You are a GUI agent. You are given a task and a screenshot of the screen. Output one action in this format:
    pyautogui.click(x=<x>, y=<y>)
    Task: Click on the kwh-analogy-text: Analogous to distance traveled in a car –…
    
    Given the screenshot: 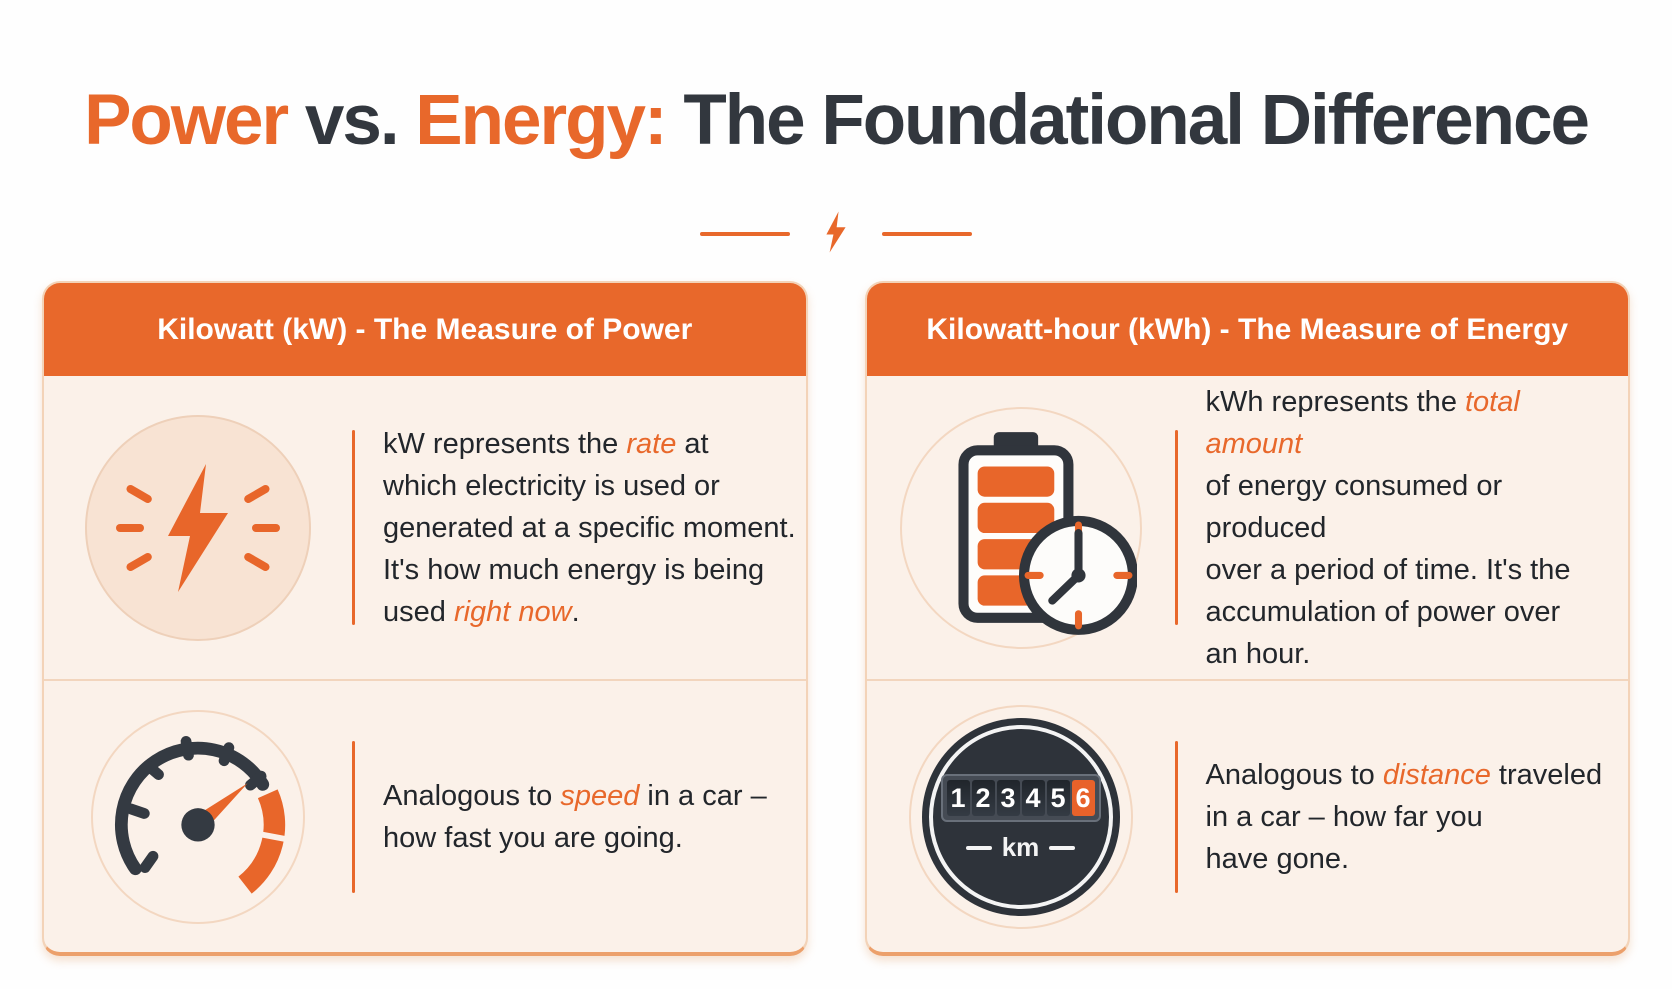 What is the action you would take?
    pyautogui.click(x=1404, y=816)
    